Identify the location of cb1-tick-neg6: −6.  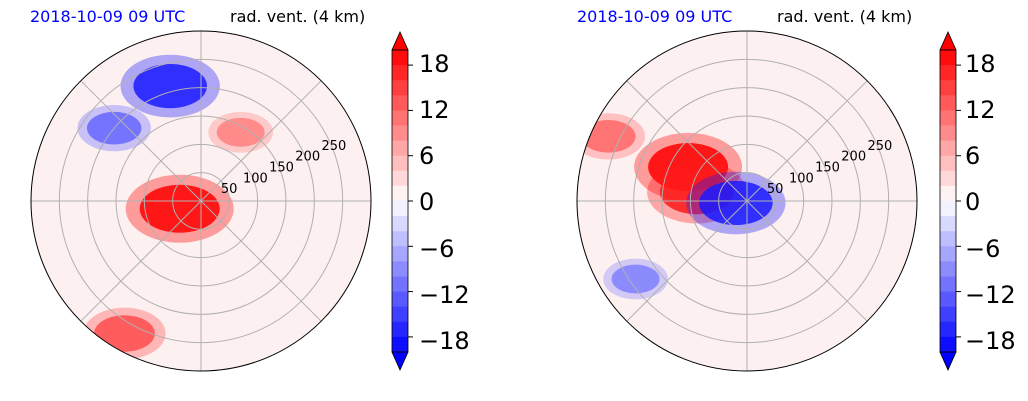
(437, 249).